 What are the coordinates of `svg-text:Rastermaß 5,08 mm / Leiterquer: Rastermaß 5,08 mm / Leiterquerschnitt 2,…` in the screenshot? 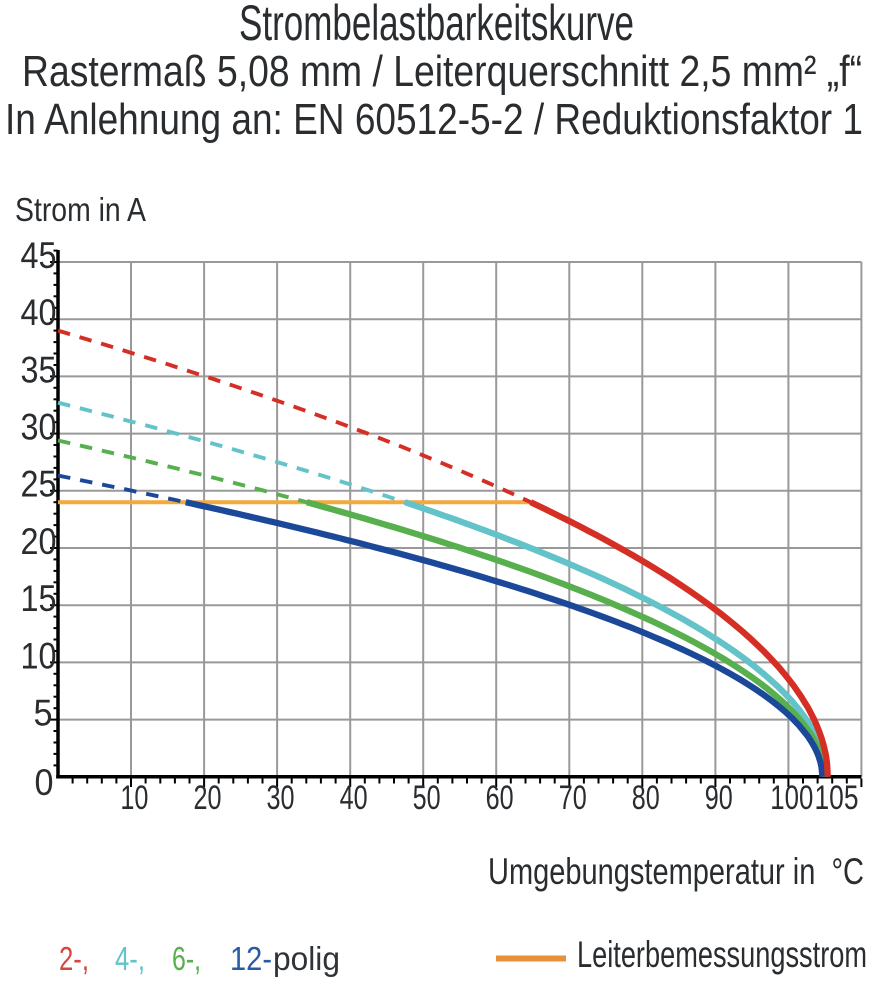 It's located at (442, 71).